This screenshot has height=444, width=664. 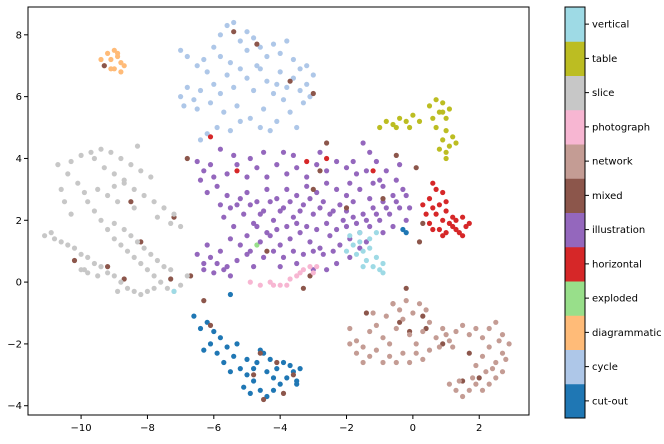 What do you see at coordinates (575, 264) in the screenshot?
I see `colorbar-swatch-horizontal` at bounding box center [575, 264].